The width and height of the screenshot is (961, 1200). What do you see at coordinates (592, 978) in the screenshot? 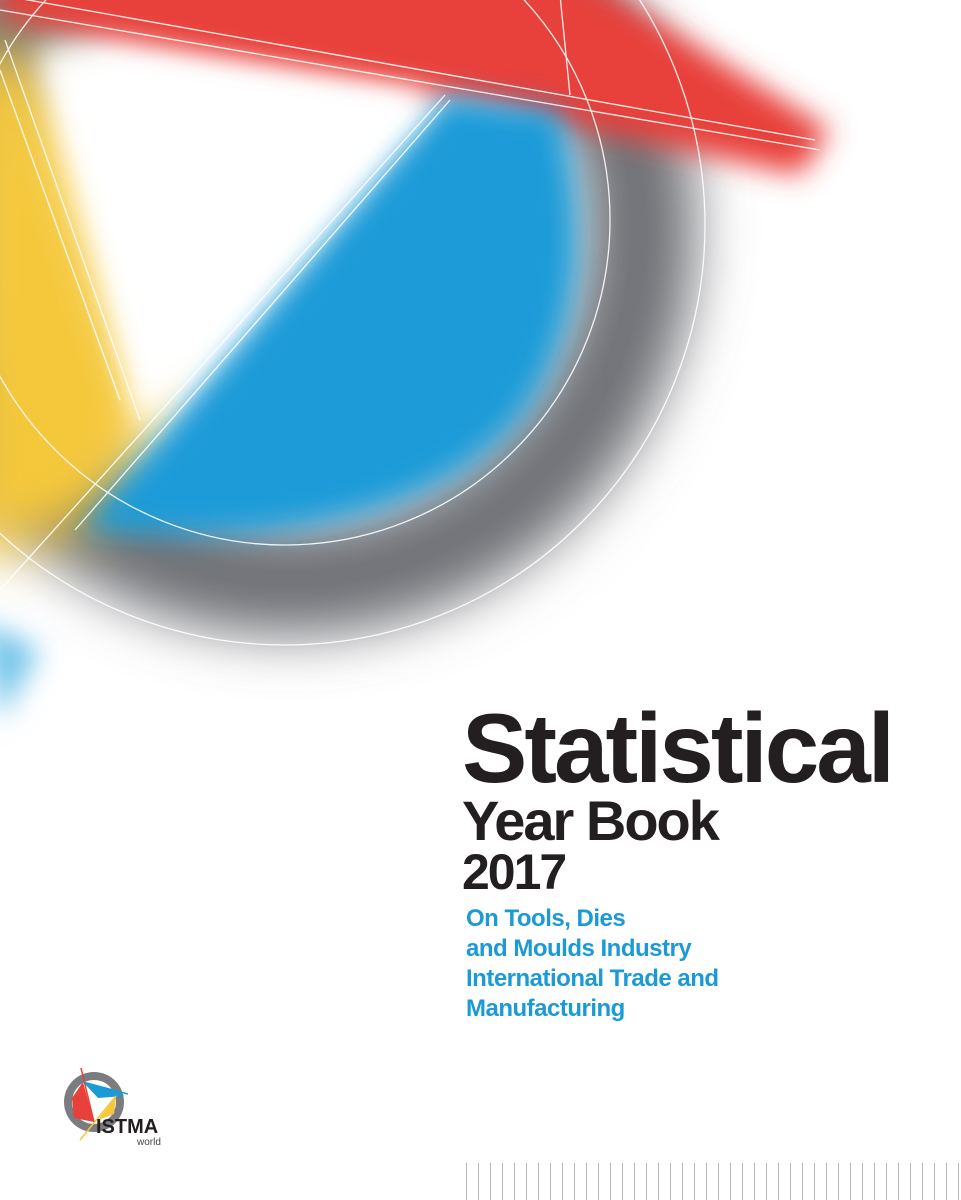
I see `subtitle-line: International Trade and` at bounding box center [592, 978].